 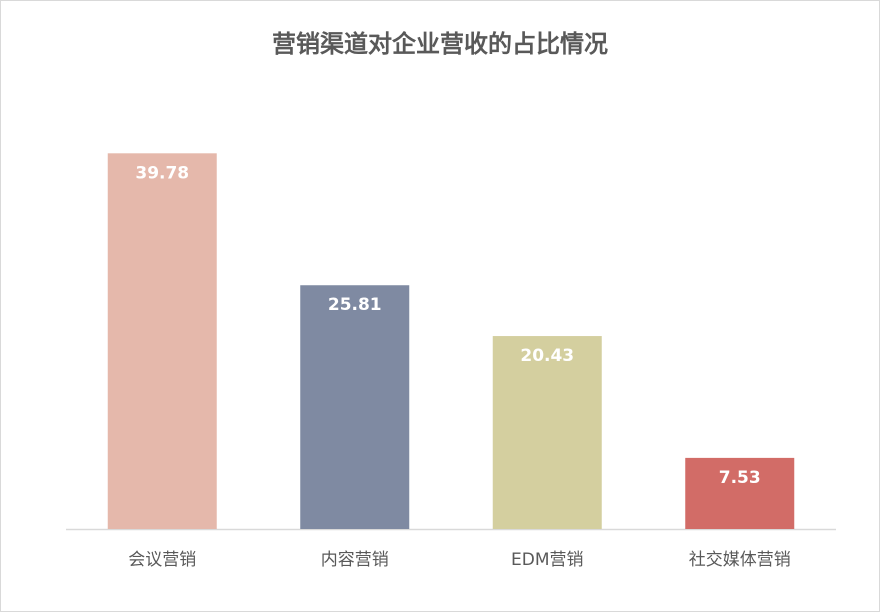 What do you see at coordinates (547, 560) in the screenshot?
I see `x-tick-label: EDM营销` at bounding box center [547, 560].